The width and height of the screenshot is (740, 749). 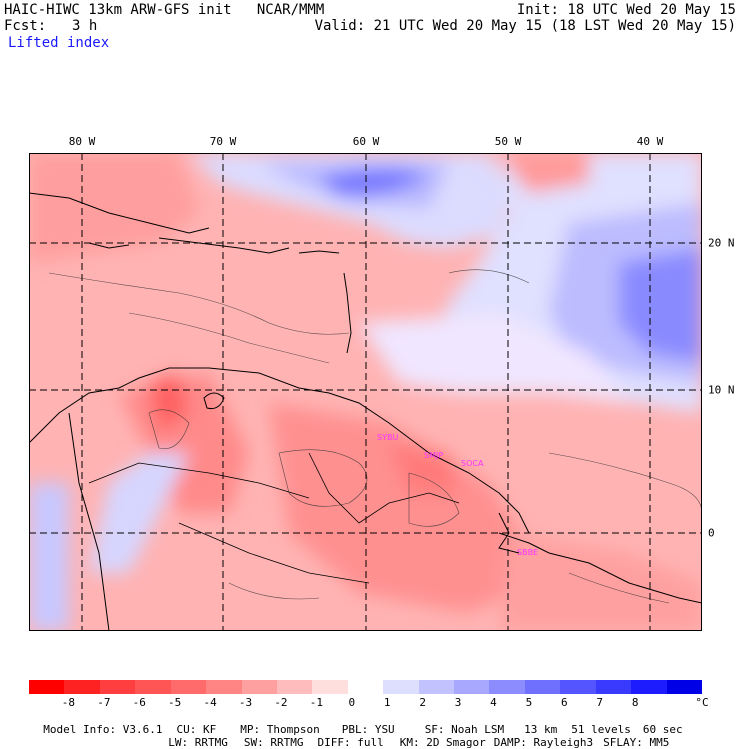 I want to click on border-guianas, so click(x=384, y=488).